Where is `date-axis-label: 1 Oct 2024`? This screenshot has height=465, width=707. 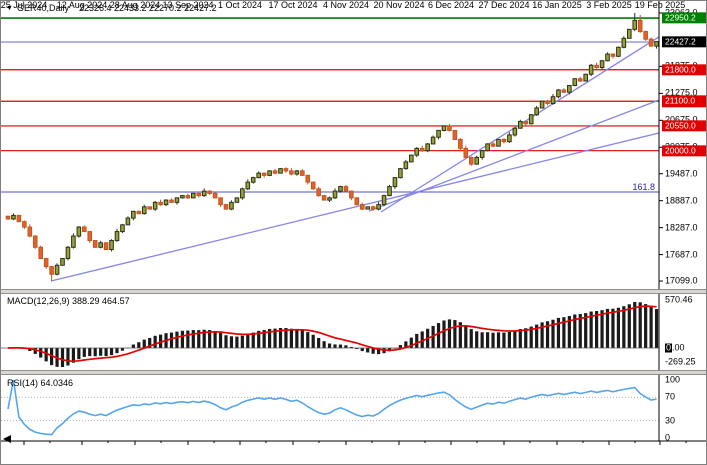
date-axis-label: 1 Oct 2024 is located at coordinates (240, 5).